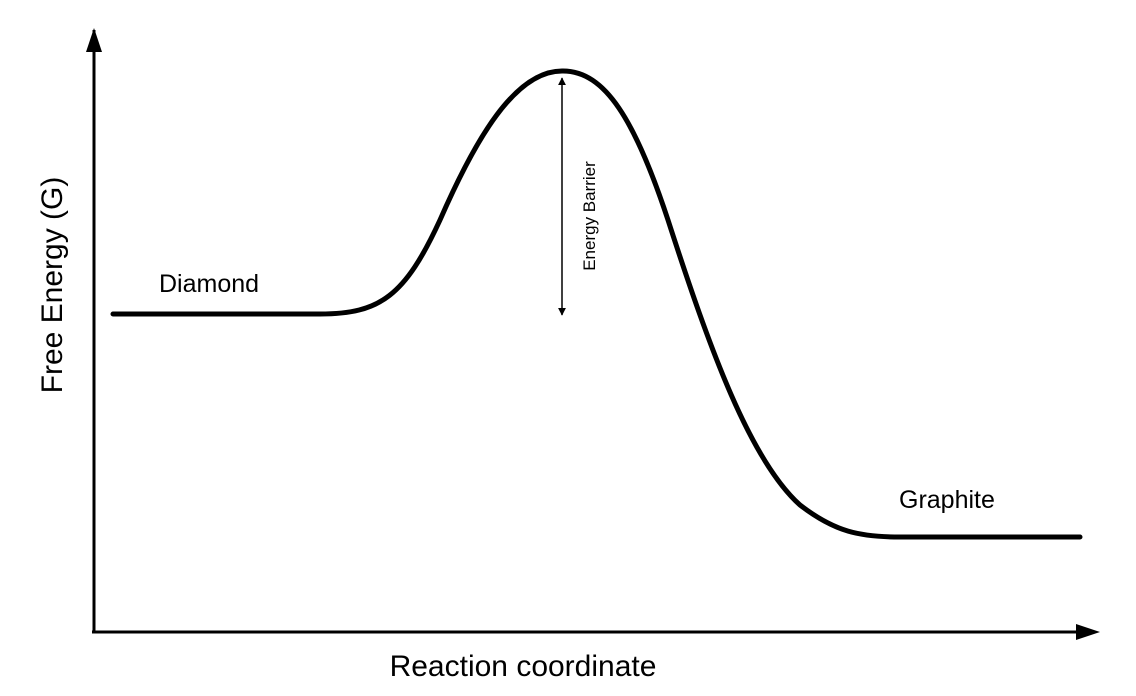  I want to click on y-axis-label: Free Energy (G), so click(52, 285).